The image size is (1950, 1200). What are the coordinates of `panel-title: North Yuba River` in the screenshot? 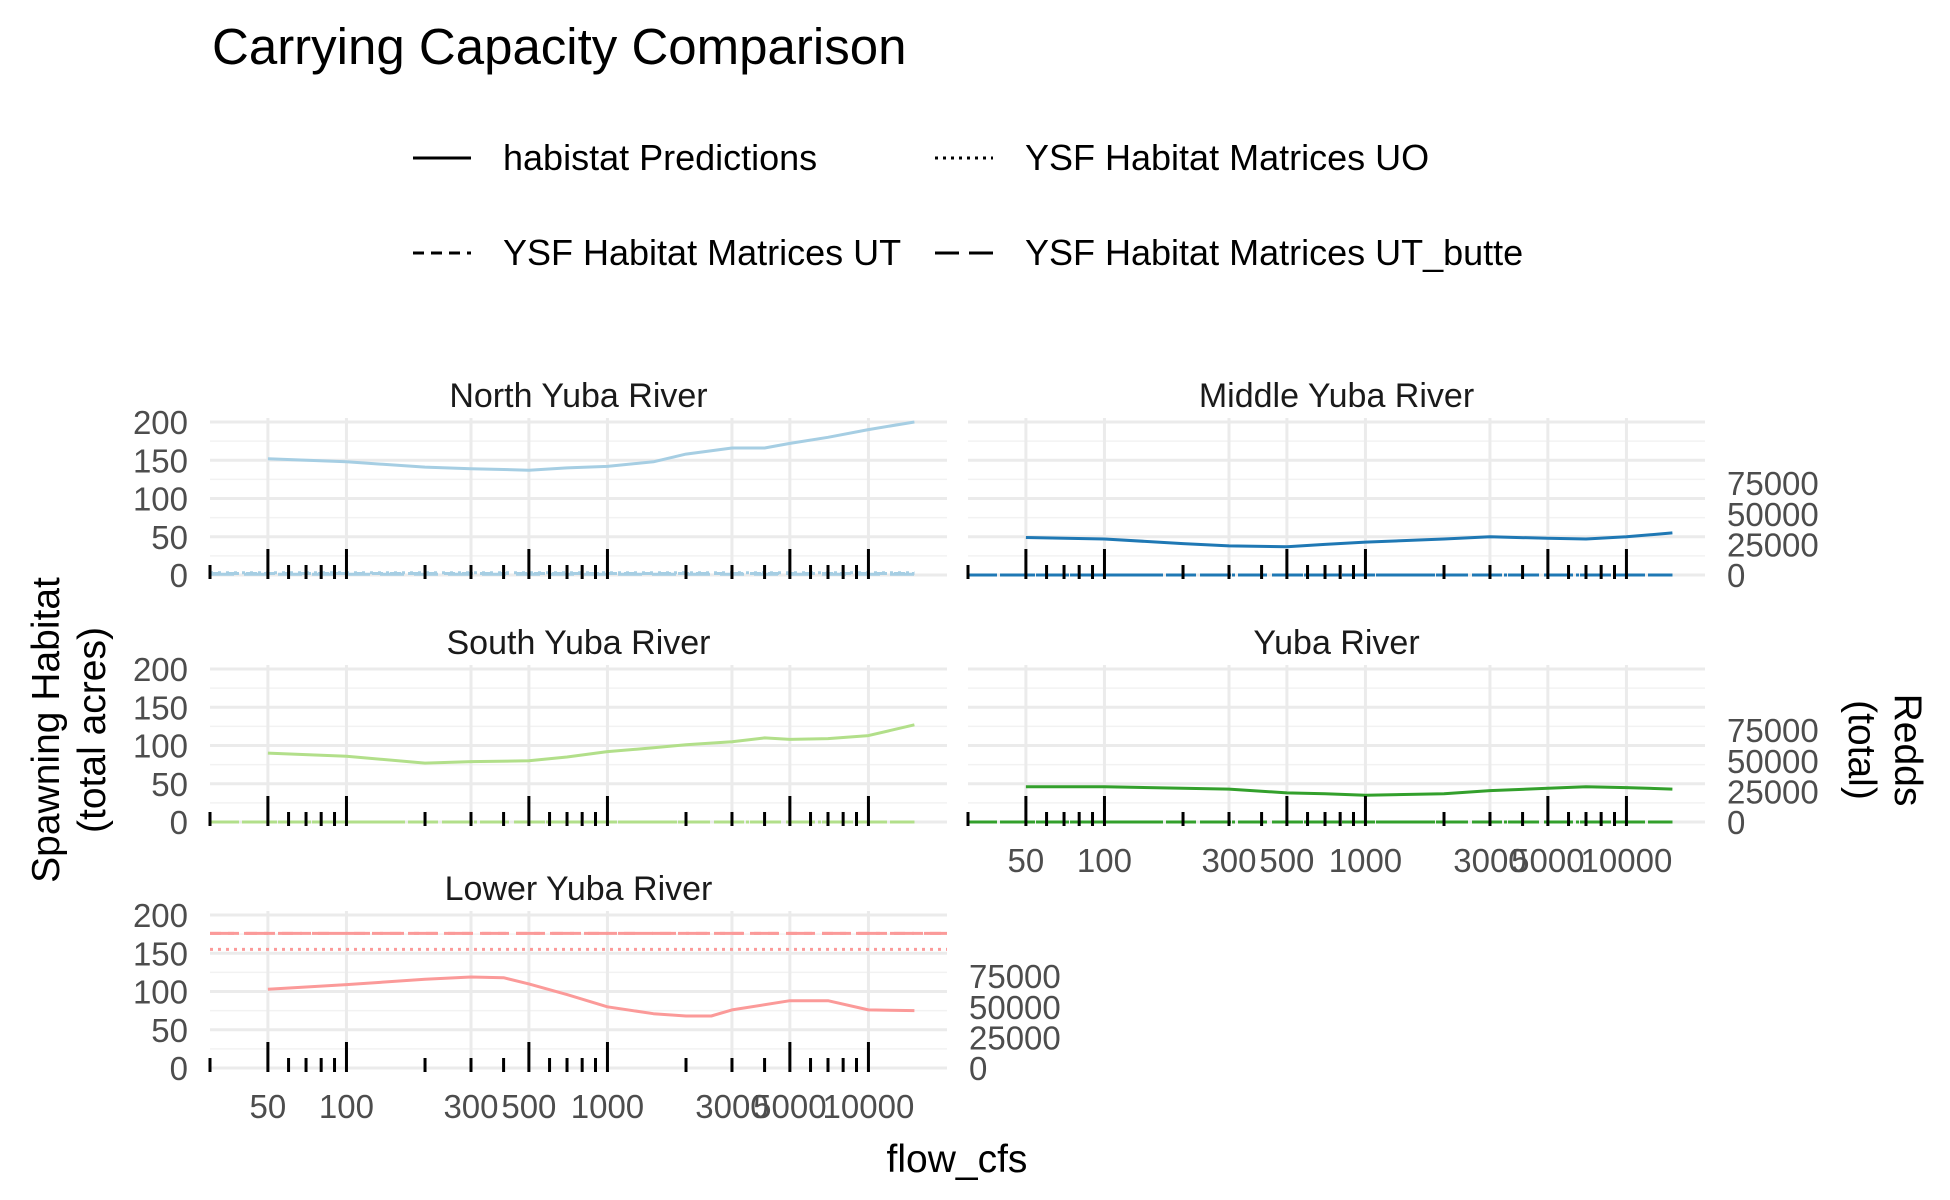 It's located at (578, 396).